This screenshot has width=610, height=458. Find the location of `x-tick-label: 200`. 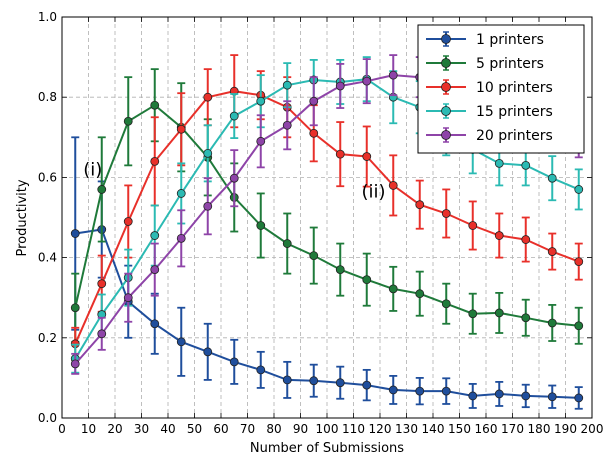

x-tick-label: 200 is located at coordinates (592, 429).